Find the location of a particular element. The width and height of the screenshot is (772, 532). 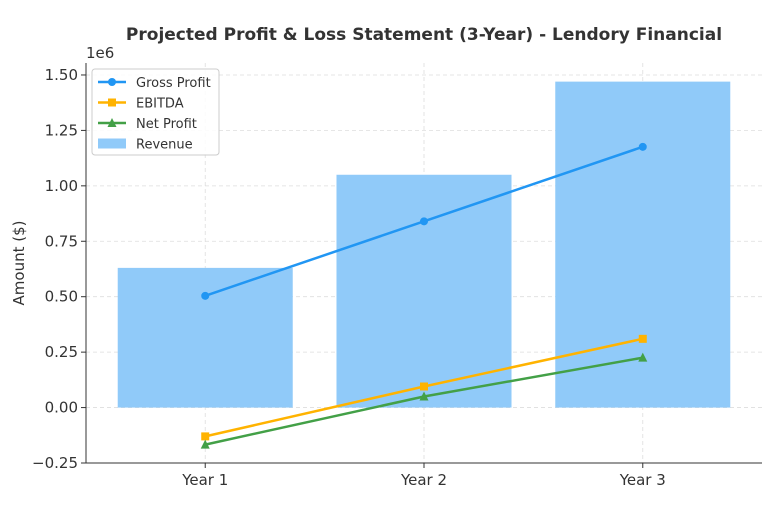

legend: Gross Profit EBITDA Net Profit Revenue is located at coordinates (155, 112).